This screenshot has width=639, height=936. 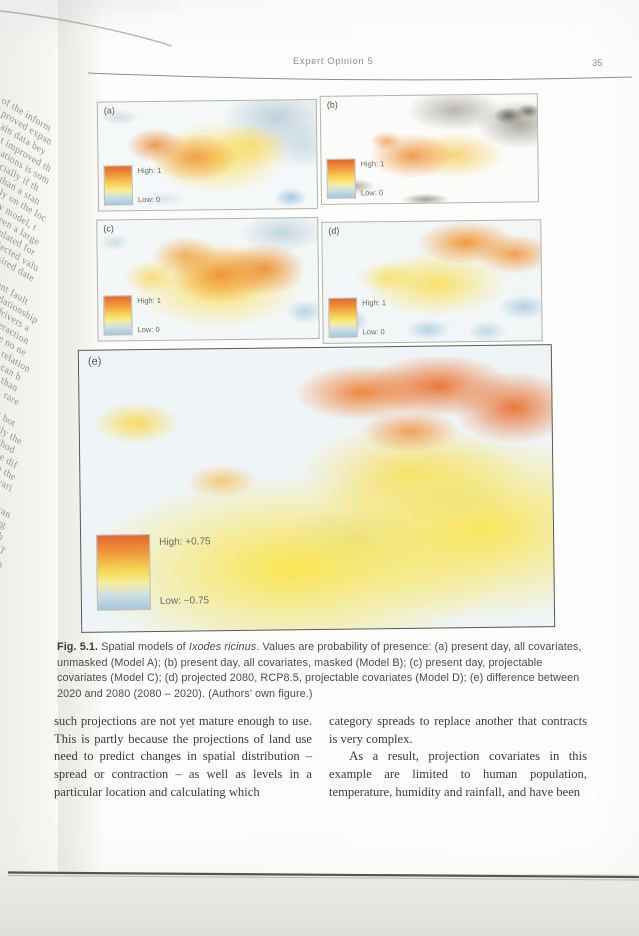 What do you see at coordinates (334, 230) in the screenshot?
I see `panel-label-d: (d)` at bounding box center [334, 230].